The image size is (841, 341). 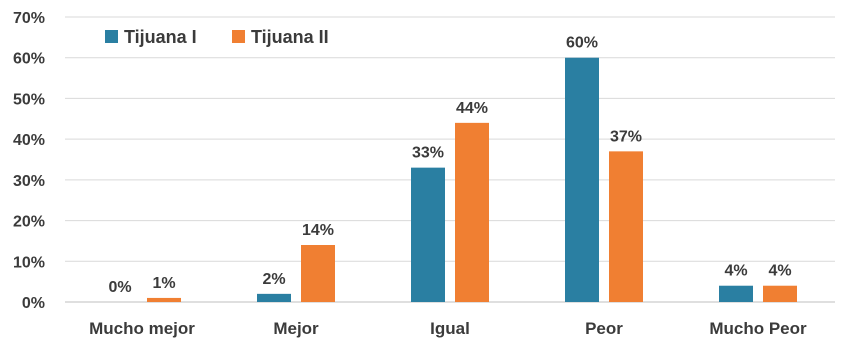 I want to click on data-label: 44%, so click(x=472, y=108).